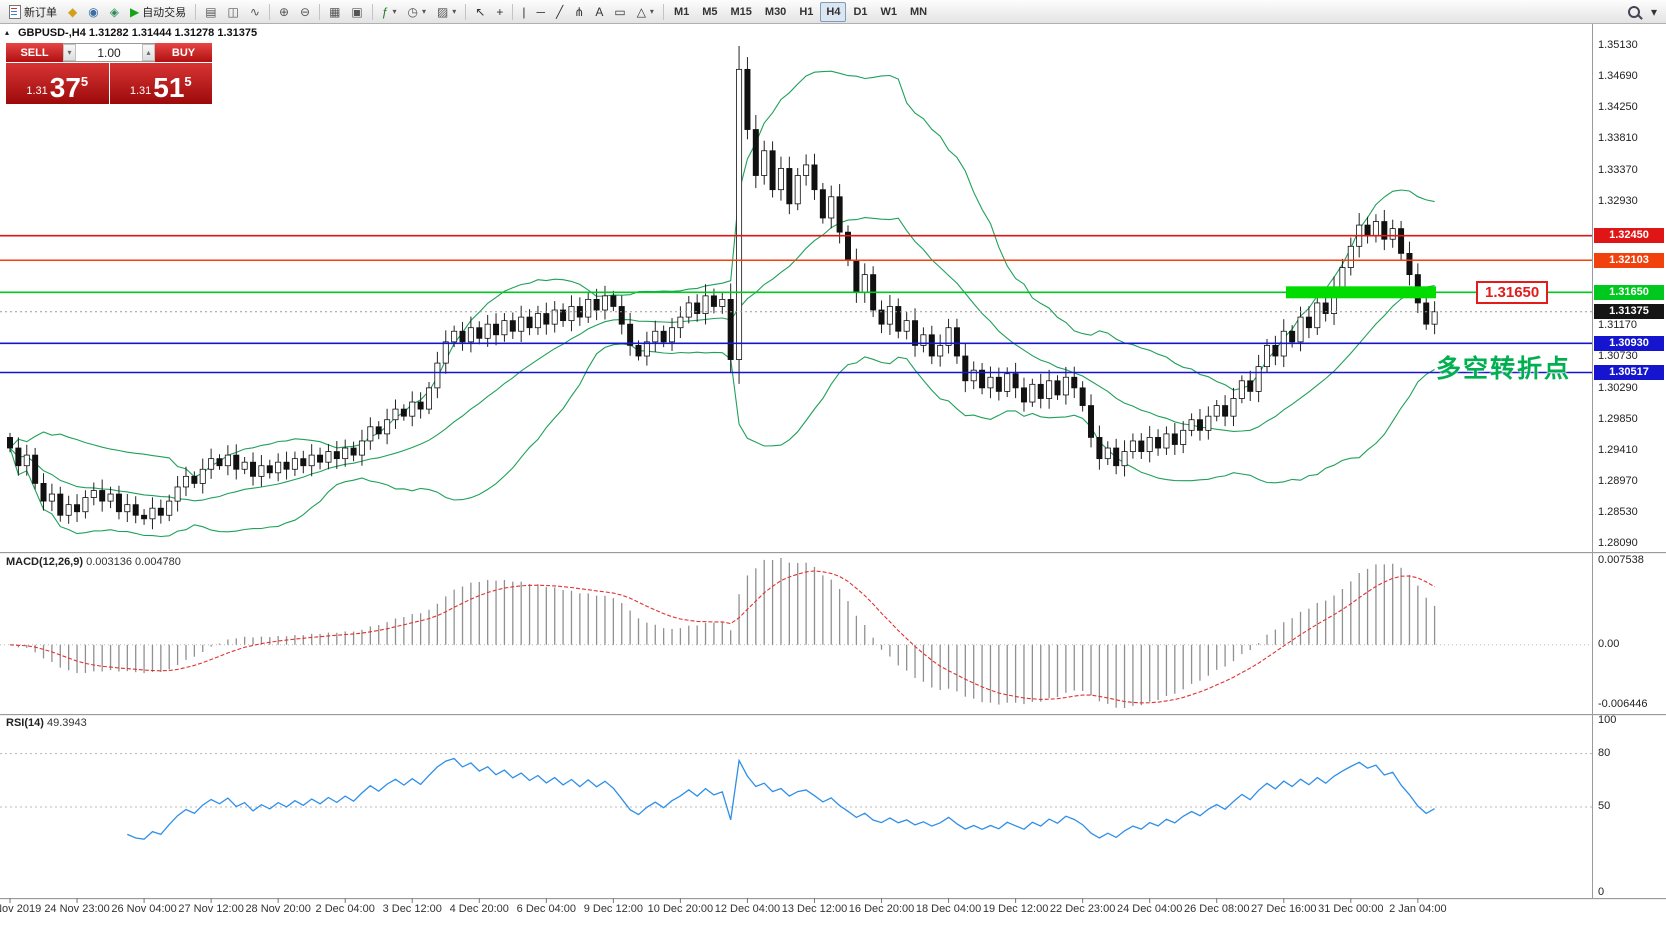  Describe the element at coordinates (210, 12) in the screenshot. I see `bar-chart-button: ▤` at that location.